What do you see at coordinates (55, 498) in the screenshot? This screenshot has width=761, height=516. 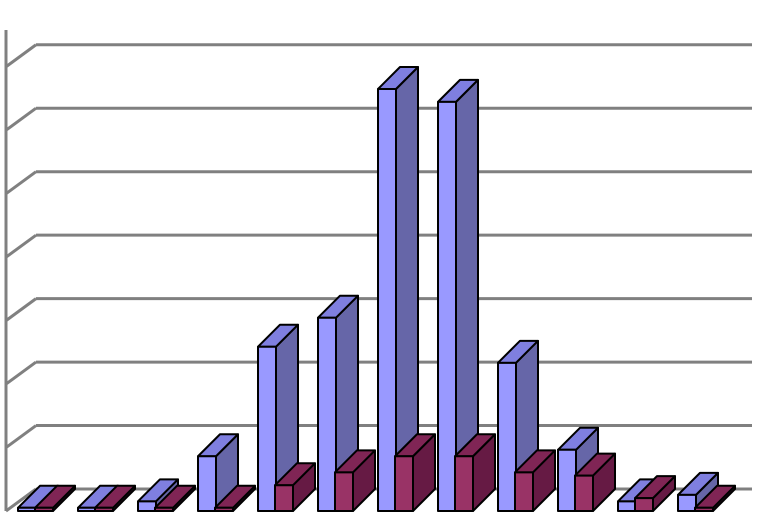 I see `bar-s2-c1` at bounding box center [55, 498].